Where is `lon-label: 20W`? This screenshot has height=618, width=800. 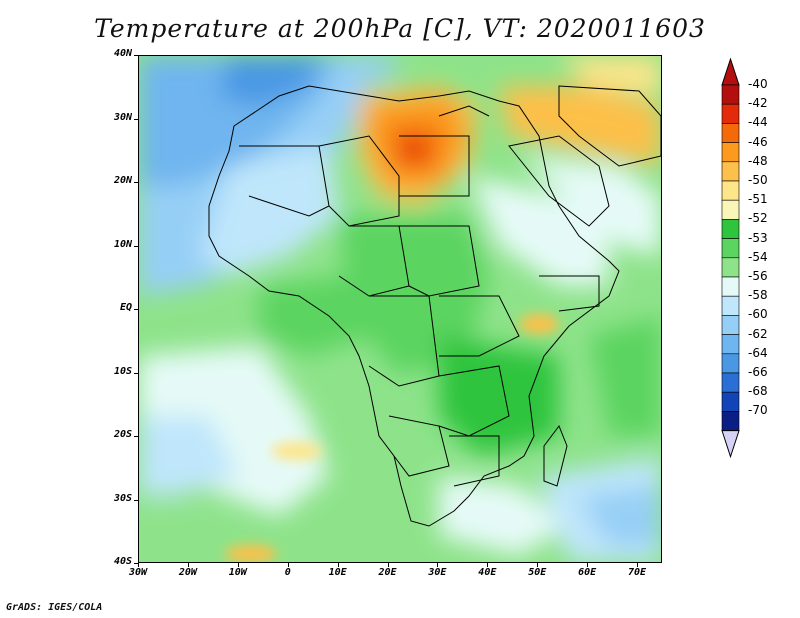 lon-label: 20W is located at coordinates (187, 572).